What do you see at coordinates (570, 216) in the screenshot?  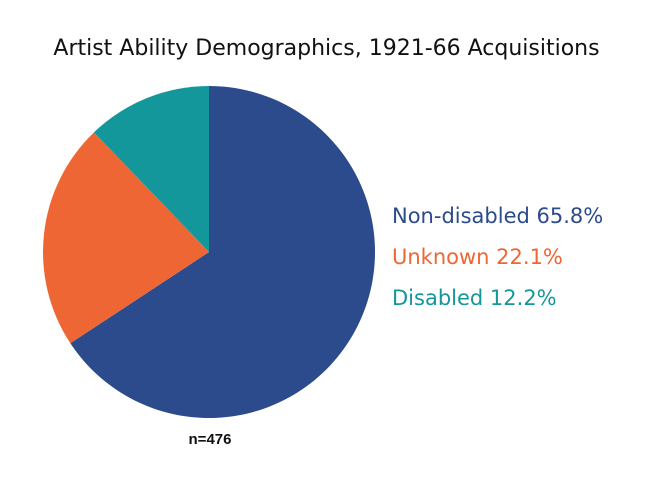 I see `legend-percent: 65.8%` at bounding box center [570, 216].